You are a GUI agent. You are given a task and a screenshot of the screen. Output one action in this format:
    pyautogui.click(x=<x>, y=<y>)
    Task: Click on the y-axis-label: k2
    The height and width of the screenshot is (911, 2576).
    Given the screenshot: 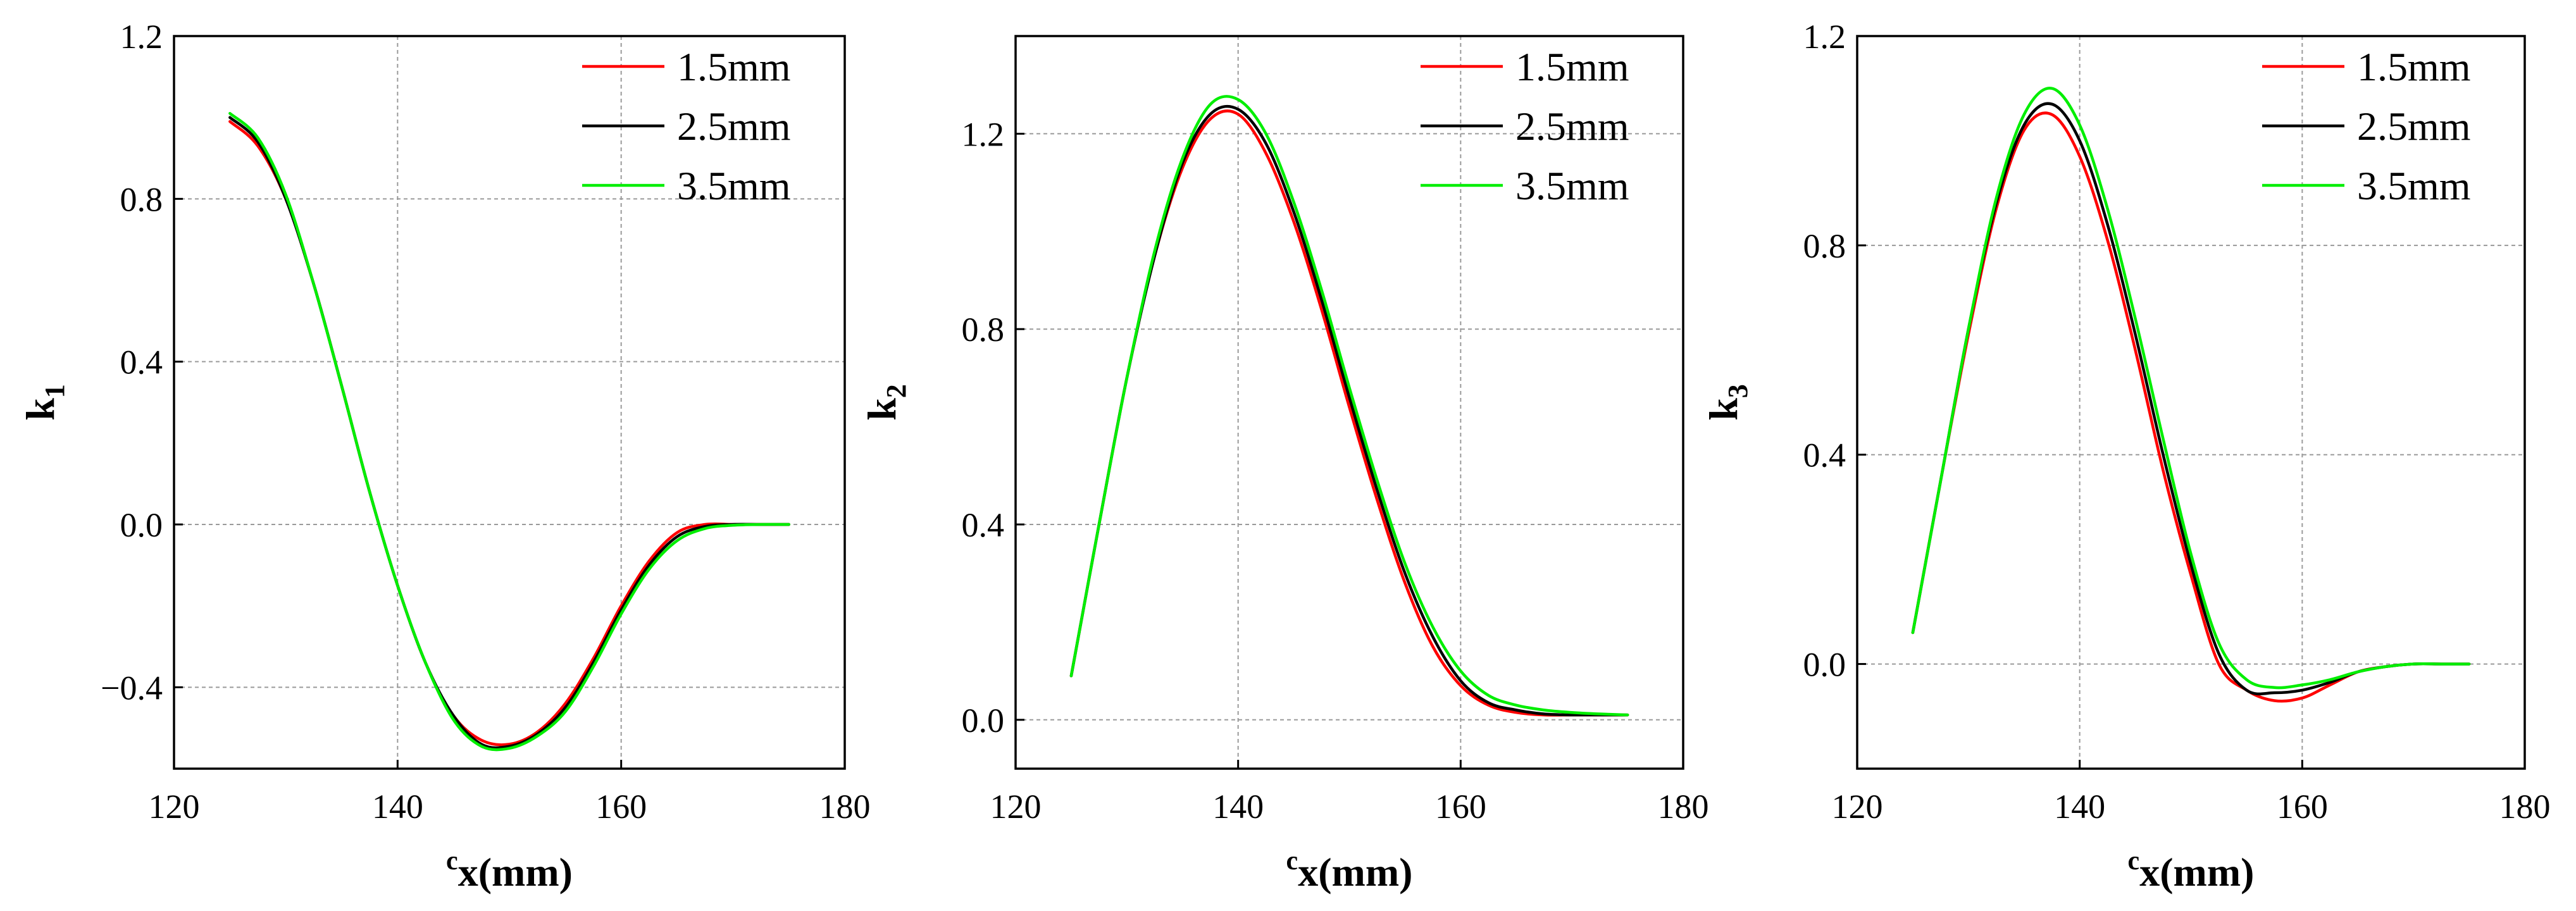 What is the action you would take?
    pyautogui.click(x=886, y=402)
    